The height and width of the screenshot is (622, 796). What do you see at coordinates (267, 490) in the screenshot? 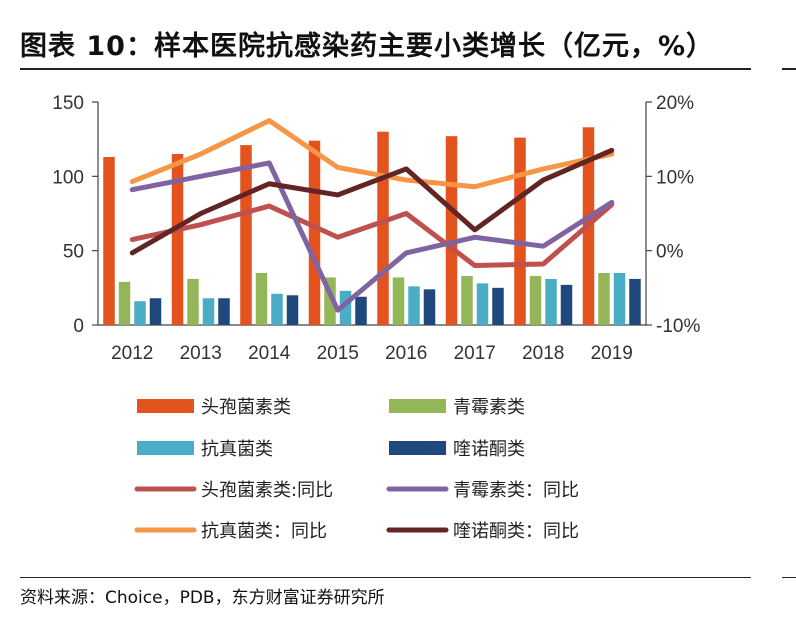
I see `legend-label: 头孢菌素类:同比` at bounding box center [267, 490].